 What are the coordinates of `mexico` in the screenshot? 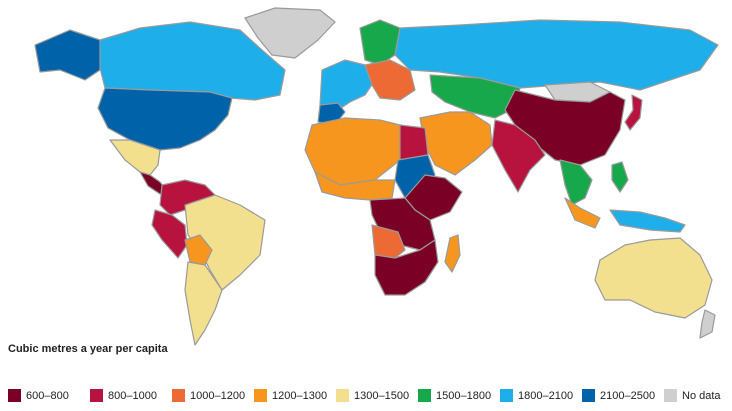 It's located at (135, 157).